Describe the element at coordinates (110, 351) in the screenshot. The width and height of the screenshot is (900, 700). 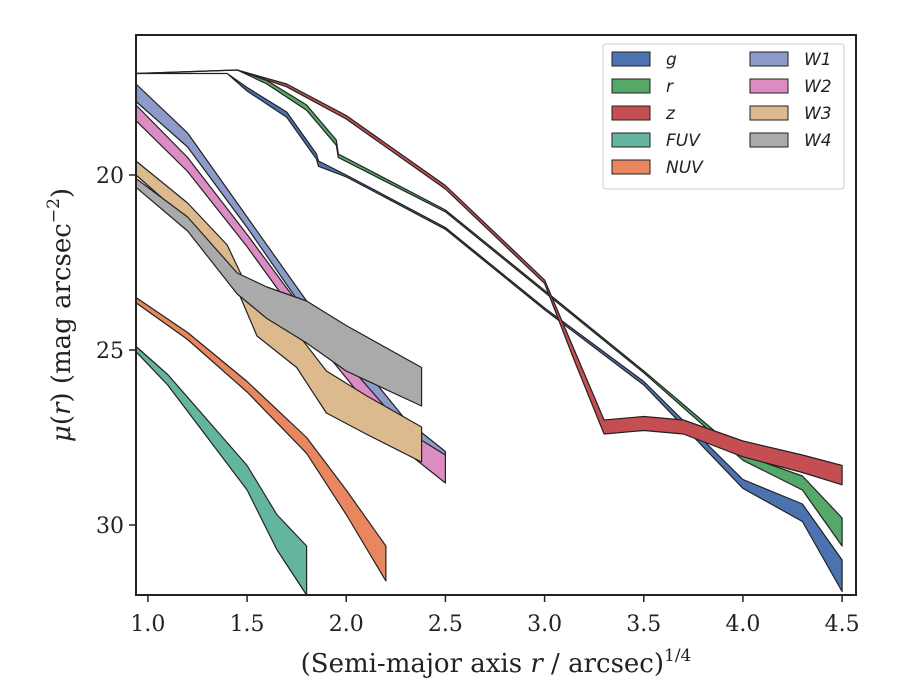
I see `y-tick-label: 25` at that location.